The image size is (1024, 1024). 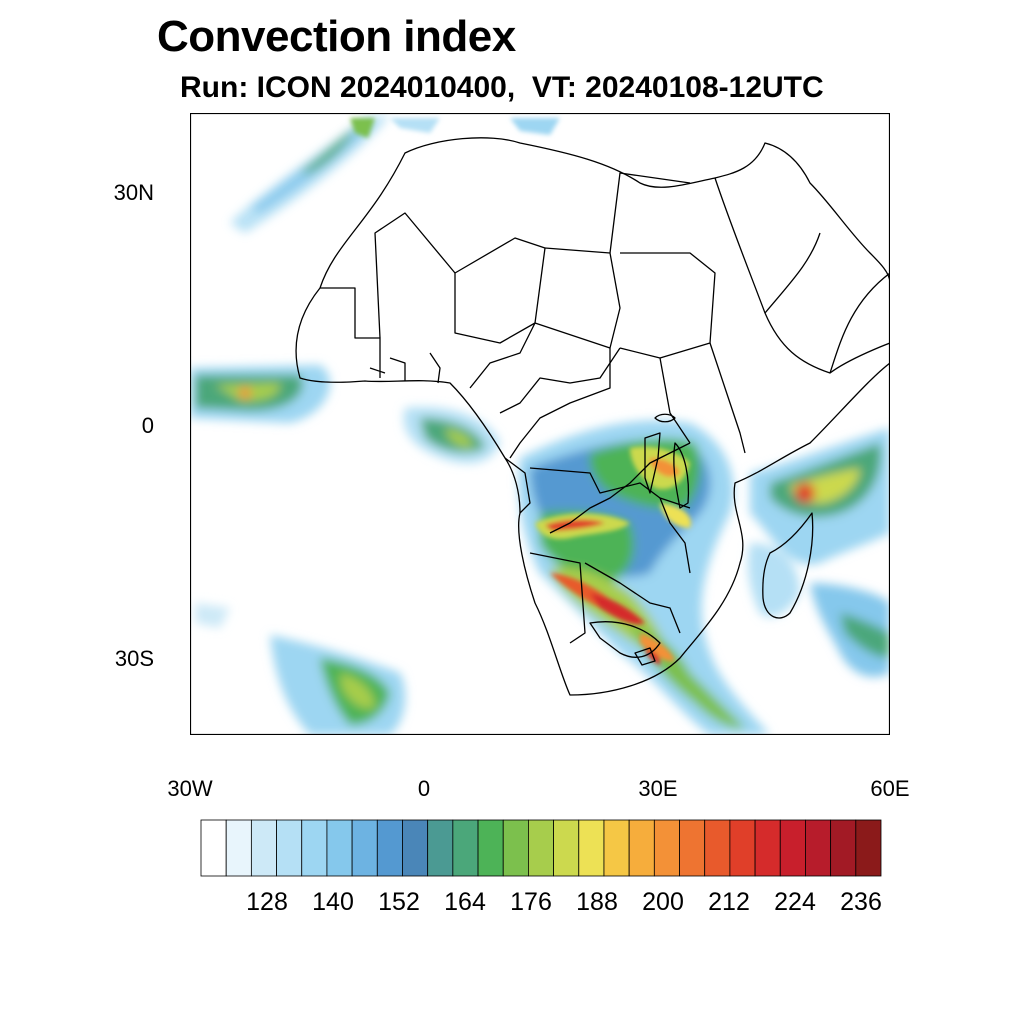 What do you see at coordinates (597, 902) in the screenshot?
I see `colorbar-label: 188` at bounding box center [597, 902].